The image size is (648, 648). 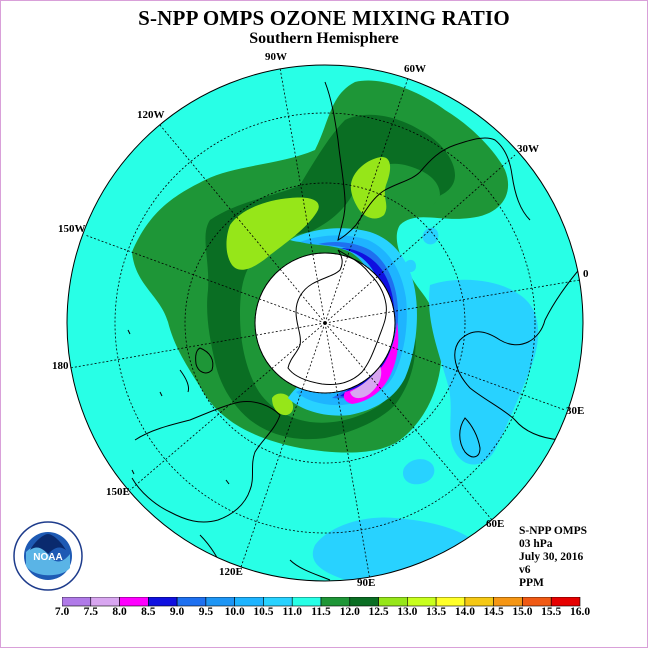 What do you see at coordinates (72, 229) in the screenshot?
I see `lon-label-150w: 150W` at bounding box center [72, 229].